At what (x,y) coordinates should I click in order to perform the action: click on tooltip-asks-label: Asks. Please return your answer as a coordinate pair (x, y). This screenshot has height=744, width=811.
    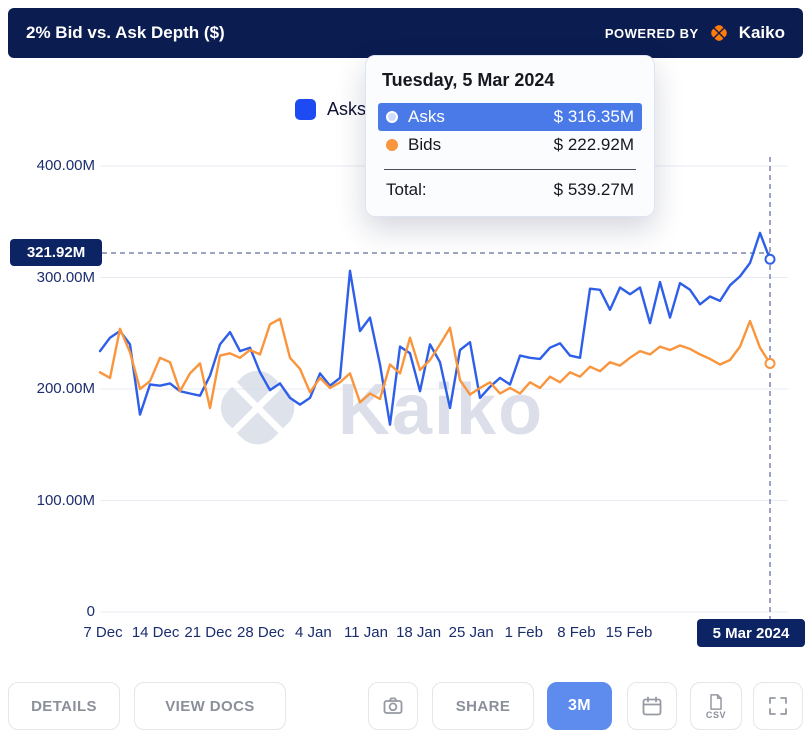
    Looking at the image, I should click on (426, 116).